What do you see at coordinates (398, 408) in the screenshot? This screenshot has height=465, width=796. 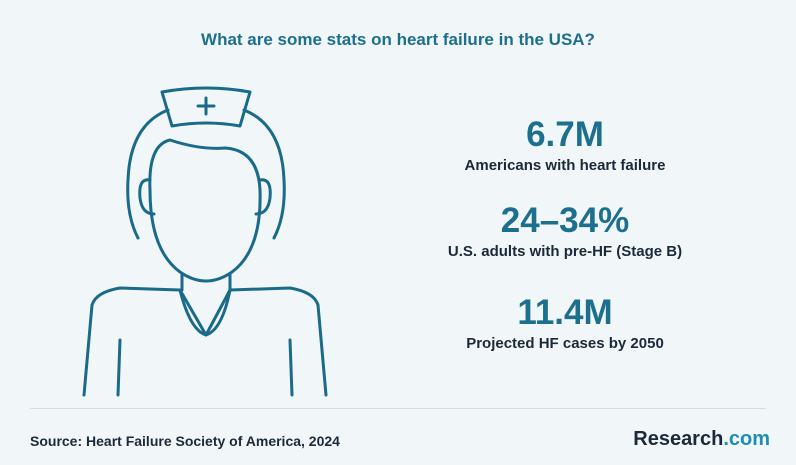 I see `divider` at bounding box center [398, 408].